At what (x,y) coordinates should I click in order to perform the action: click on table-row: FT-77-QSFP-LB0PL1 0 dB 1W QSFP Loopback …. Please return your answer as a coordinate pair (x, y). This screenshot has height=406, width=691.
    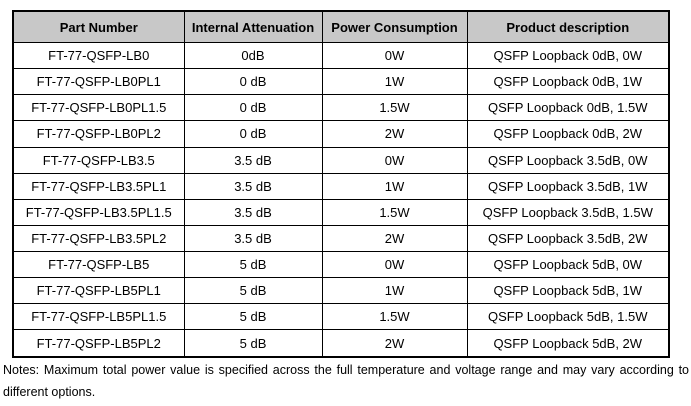
    Looking at the image, I should click on (341, 82).